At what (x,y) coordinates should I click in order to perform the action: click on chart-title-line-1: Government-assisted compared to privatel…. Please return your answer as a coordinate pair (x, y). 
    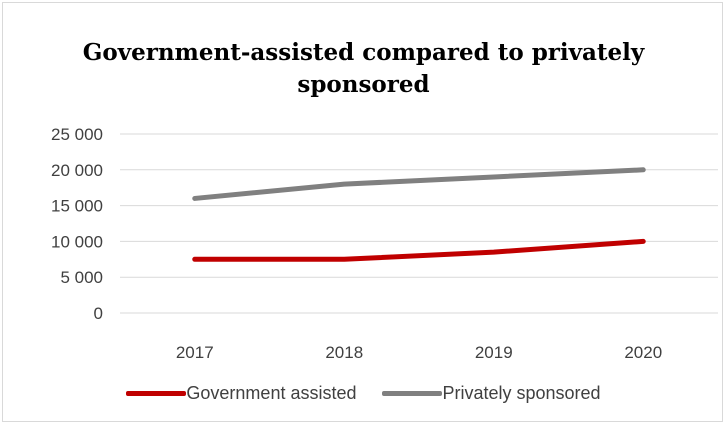
    Looking at the image, I should click on (363, 52).